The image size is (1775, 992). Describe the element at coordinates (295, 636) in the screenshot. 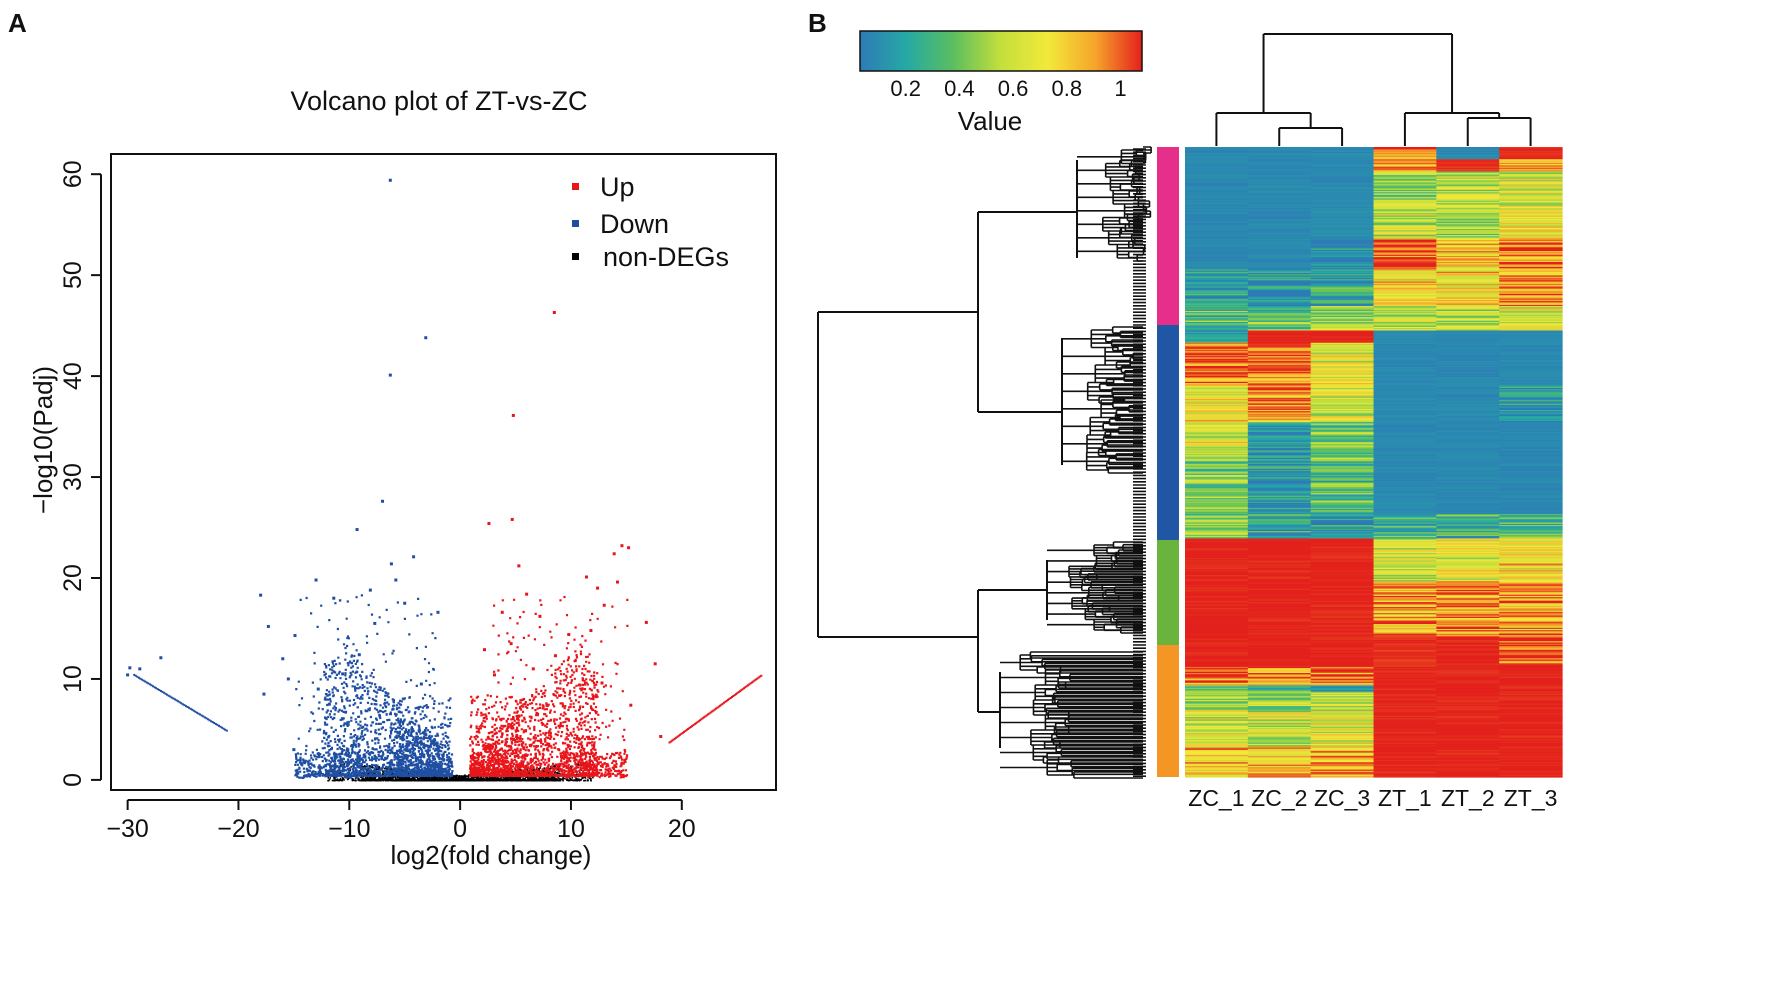

I see `down-point` at that location.